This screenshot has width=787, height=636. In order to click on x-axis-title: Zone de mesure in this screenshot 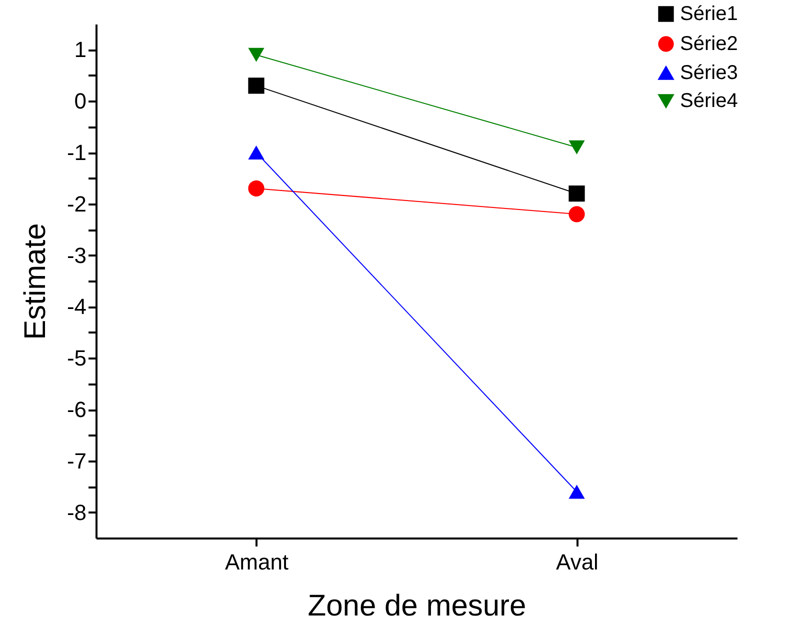, I will do `click(417, 606)`.